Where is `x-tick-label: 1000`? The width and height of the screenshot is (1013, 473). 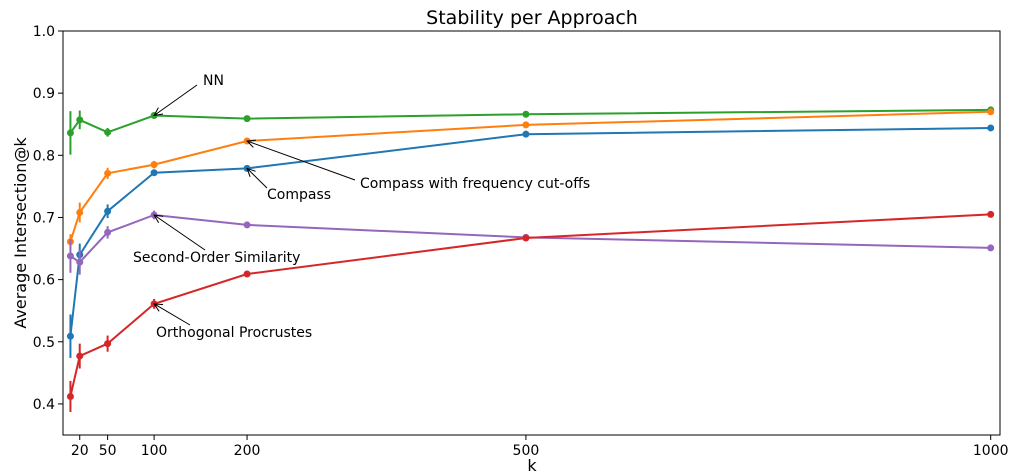
x-tick-label: 1000 is located at coordinates (991, 451).